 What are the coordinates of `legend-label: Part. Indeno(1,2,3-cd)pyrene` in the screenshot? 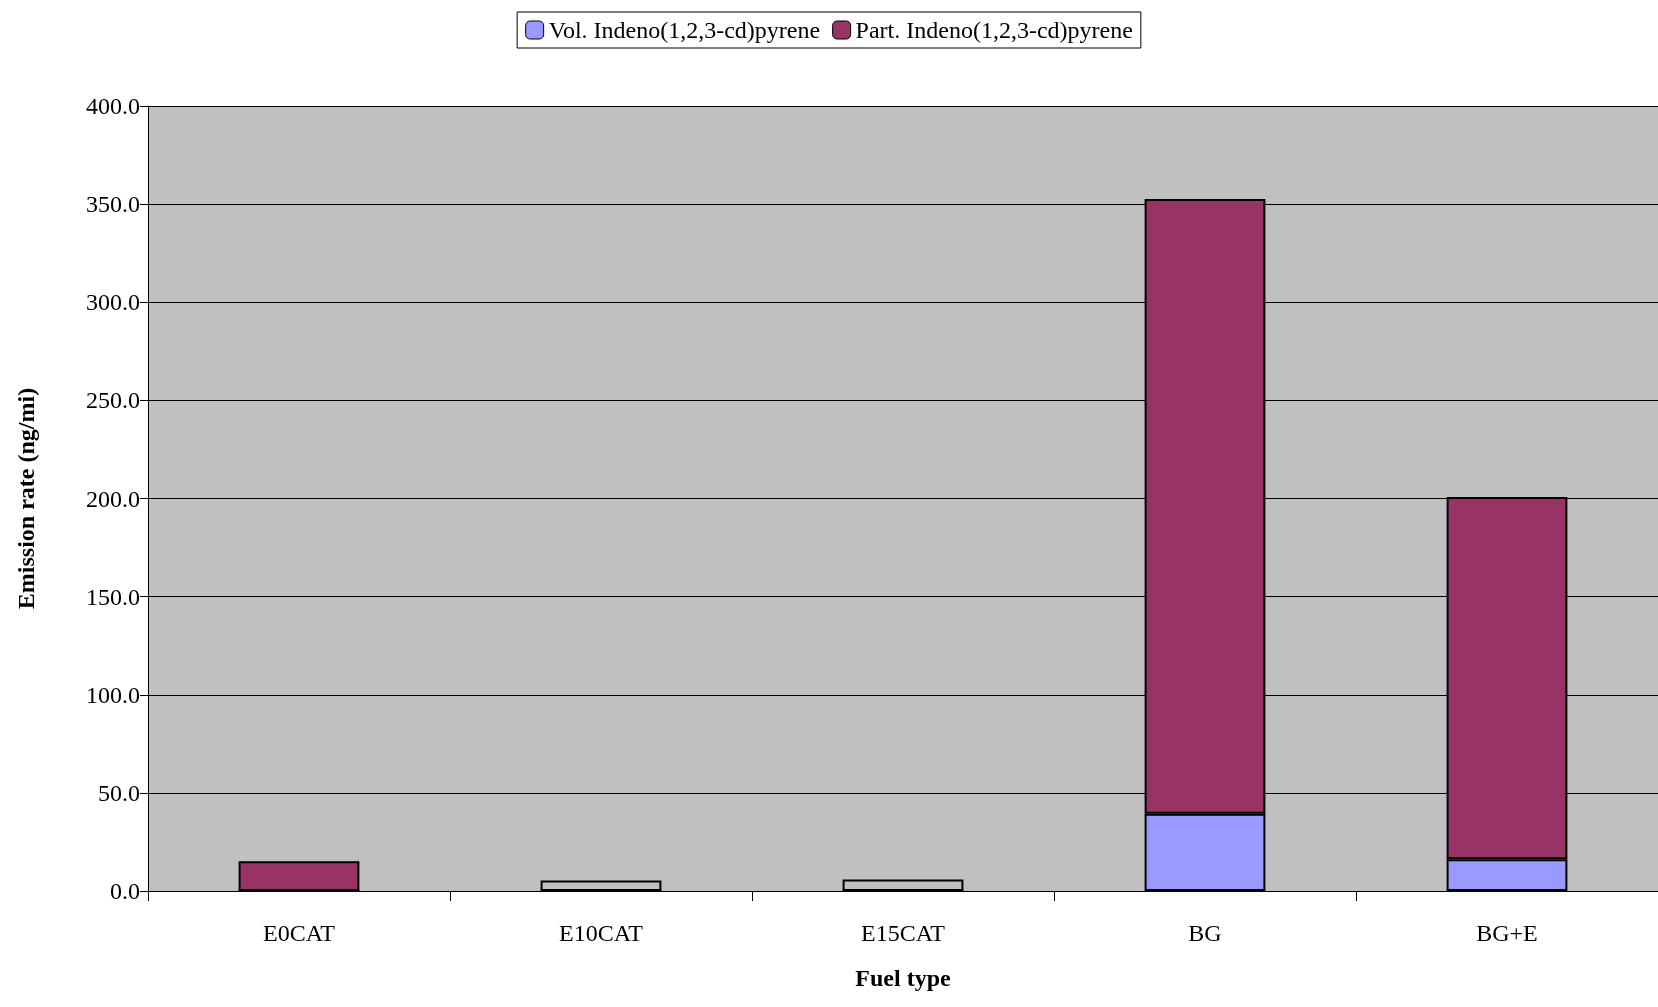 It's located at (994, 30).